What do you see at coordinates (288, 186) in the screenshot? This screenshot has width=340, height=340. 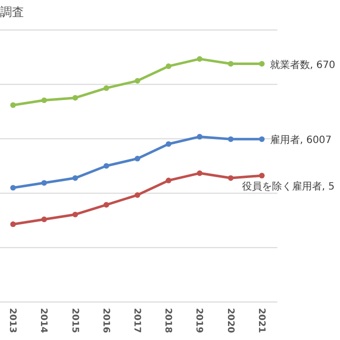 I see `annotation: 役員を除く雇用者, 5` at bounding box center [288, 186].